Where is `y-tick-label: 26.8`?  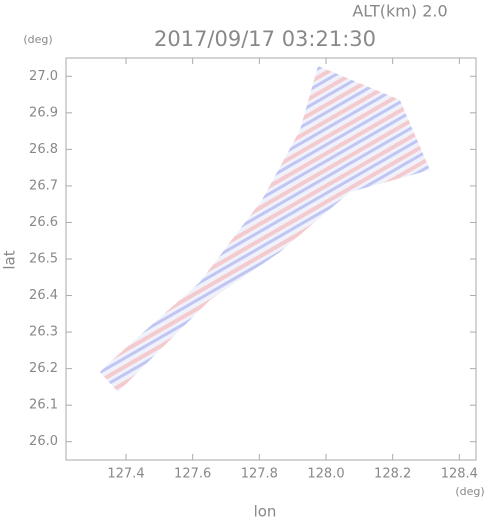 y-tick-label: 26.8 is located at coordinates (43, 149).